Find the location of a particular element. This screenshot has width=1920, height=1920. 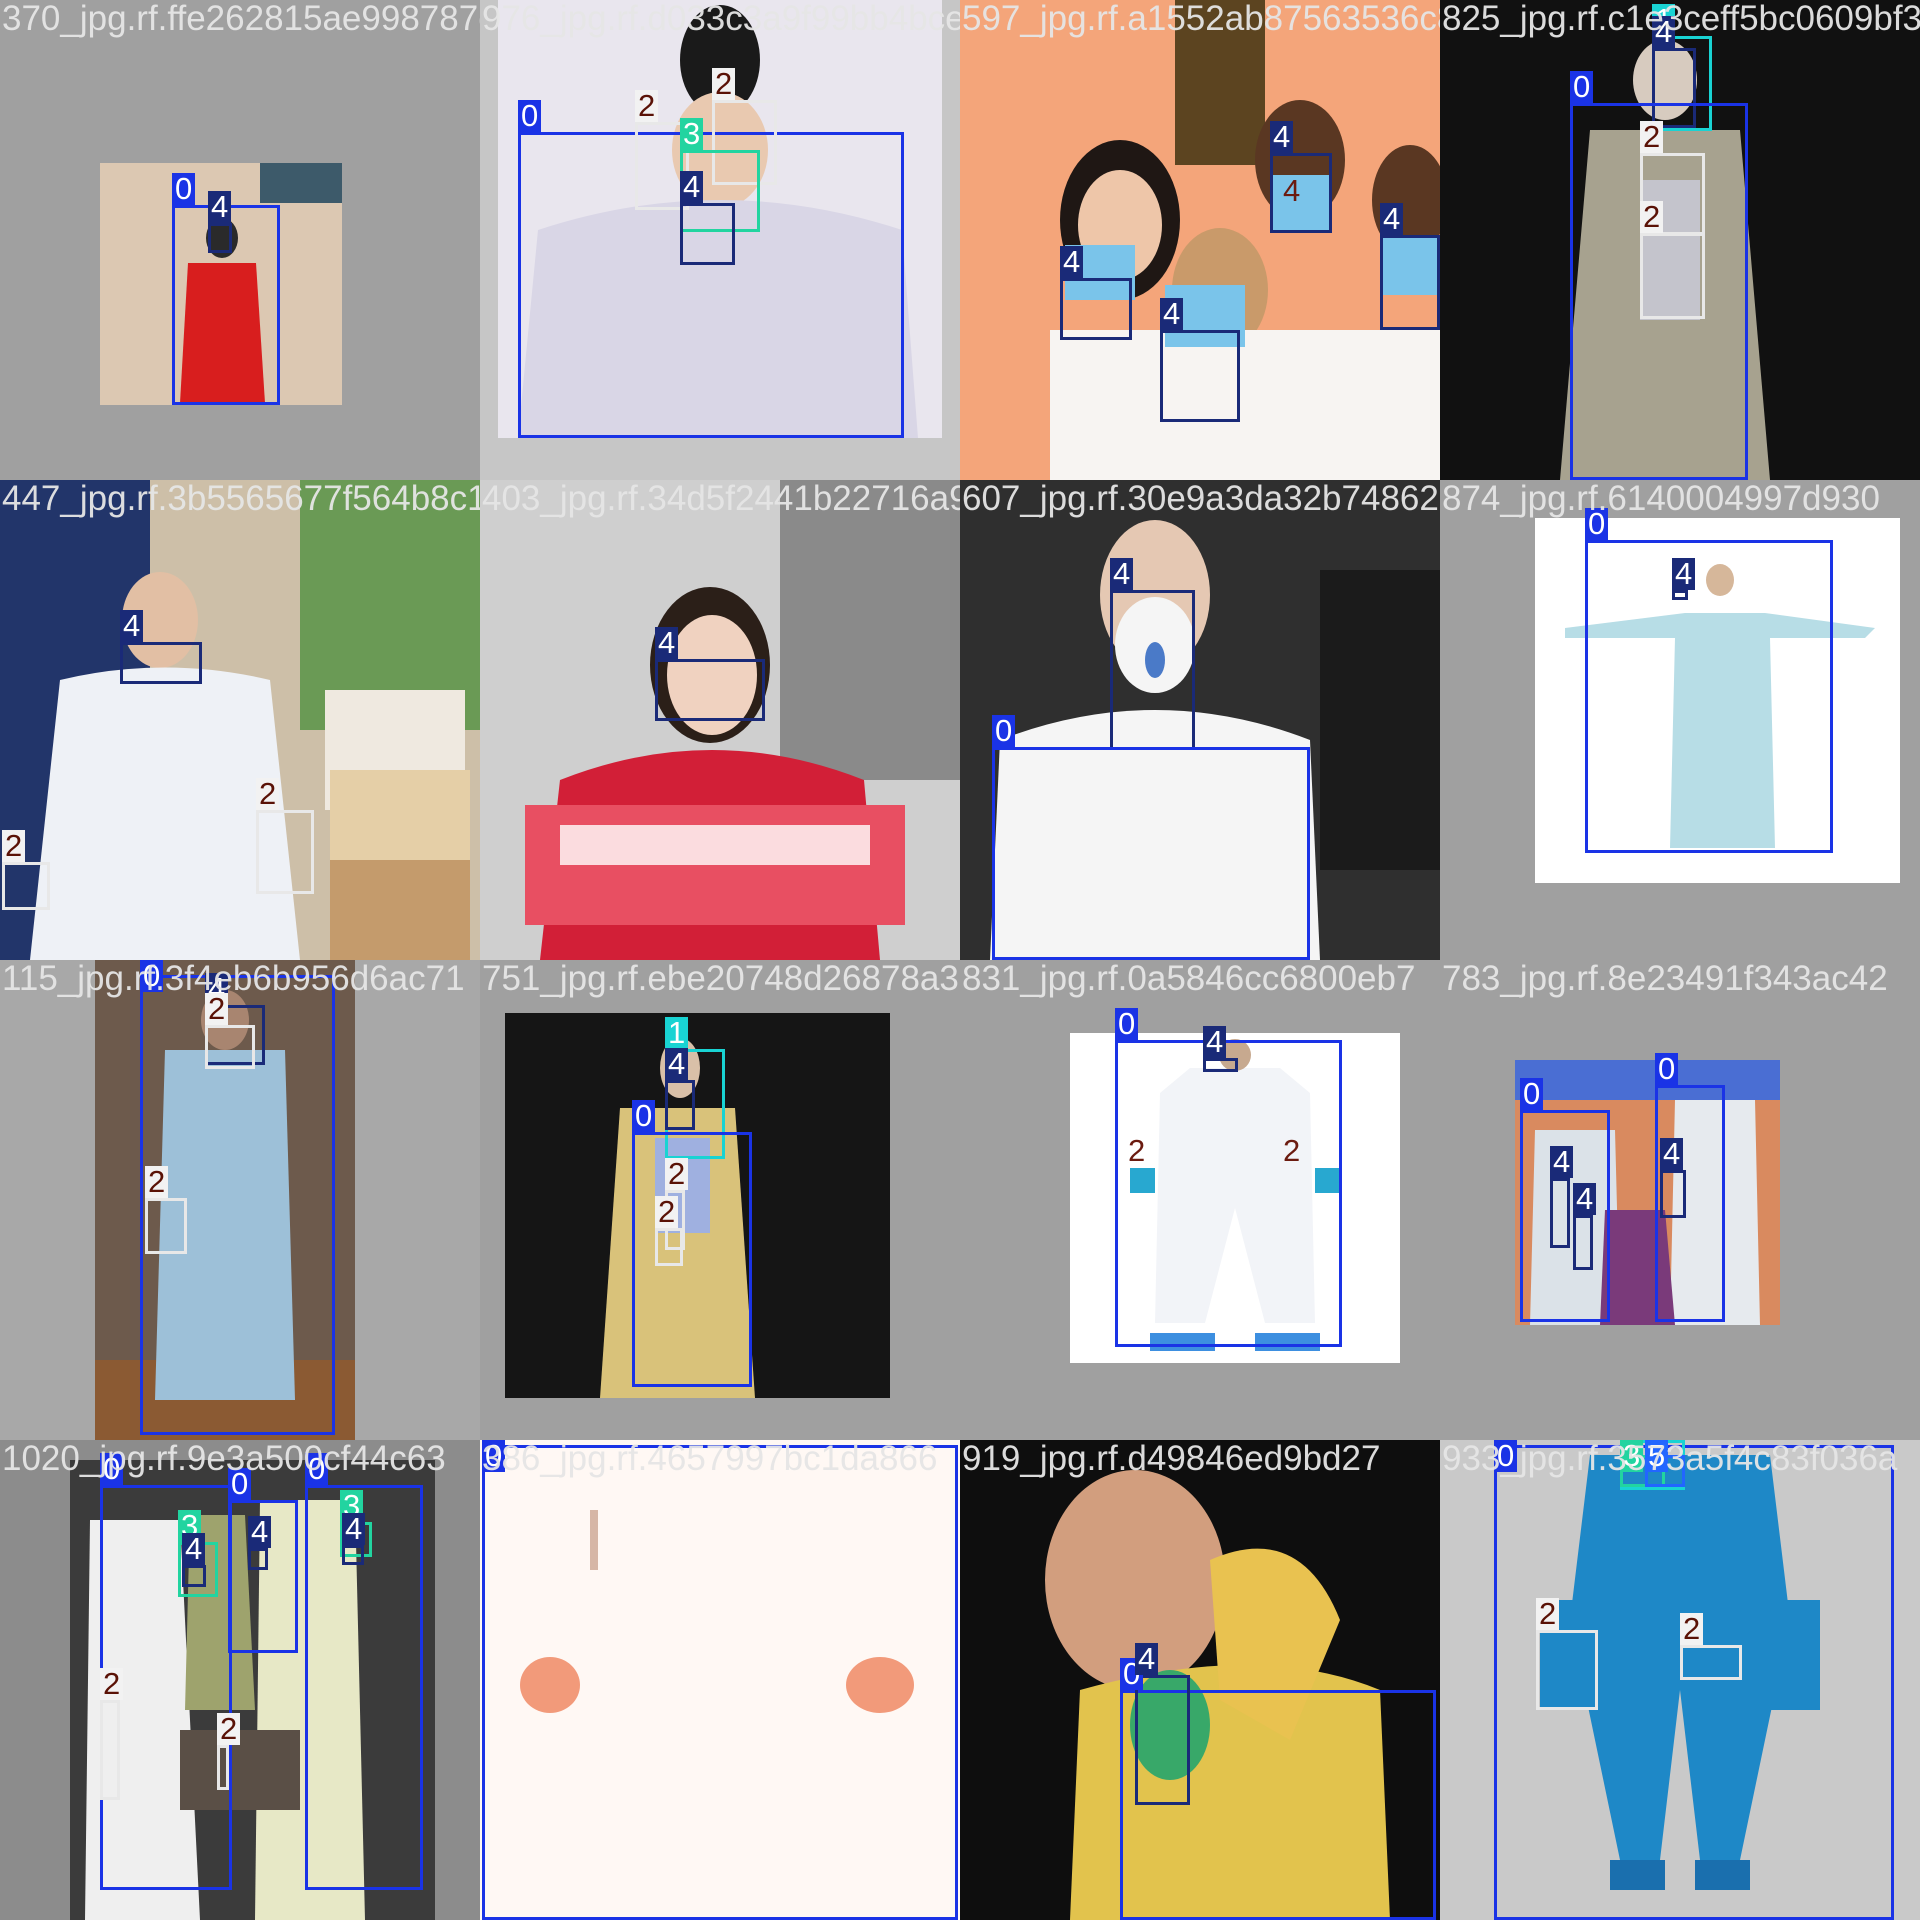

class-label-3: 3 is located at coordinates (1632, 1456).